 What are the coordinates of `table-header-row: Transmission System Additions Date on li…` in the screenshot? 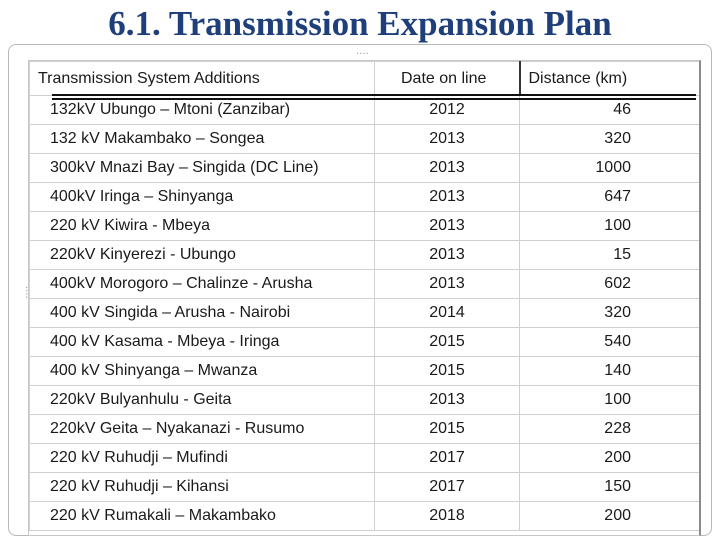 It's located at (364, 78).